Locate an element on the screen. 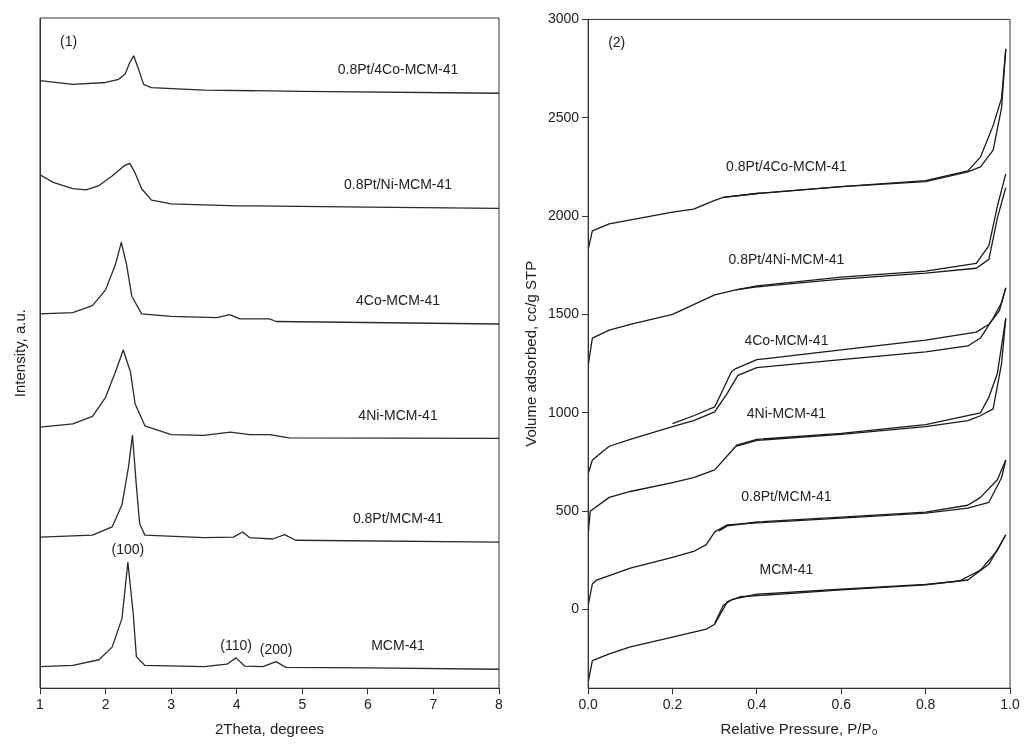  annotation: (2) is located at coordinates (617, 42).